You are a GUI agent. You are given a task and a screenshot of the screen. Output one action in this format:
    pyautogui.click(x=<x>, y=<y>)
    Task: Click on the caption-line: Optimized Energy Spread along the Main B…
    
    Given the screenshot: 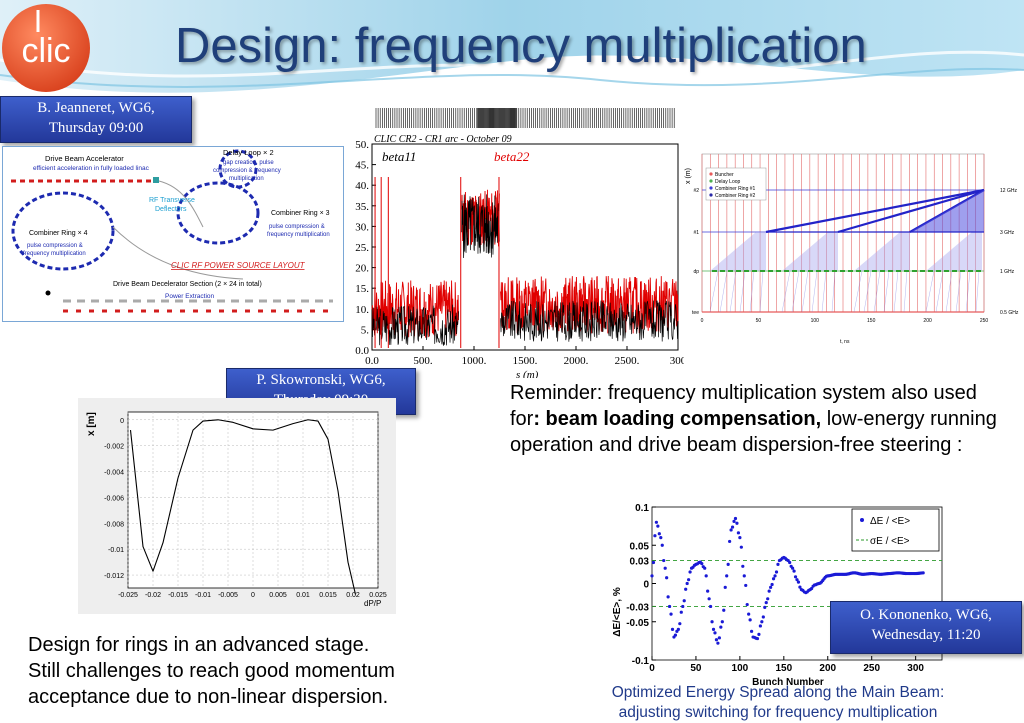 What is the action you would take?
    pyautogui.click(x=778, y=692)
    